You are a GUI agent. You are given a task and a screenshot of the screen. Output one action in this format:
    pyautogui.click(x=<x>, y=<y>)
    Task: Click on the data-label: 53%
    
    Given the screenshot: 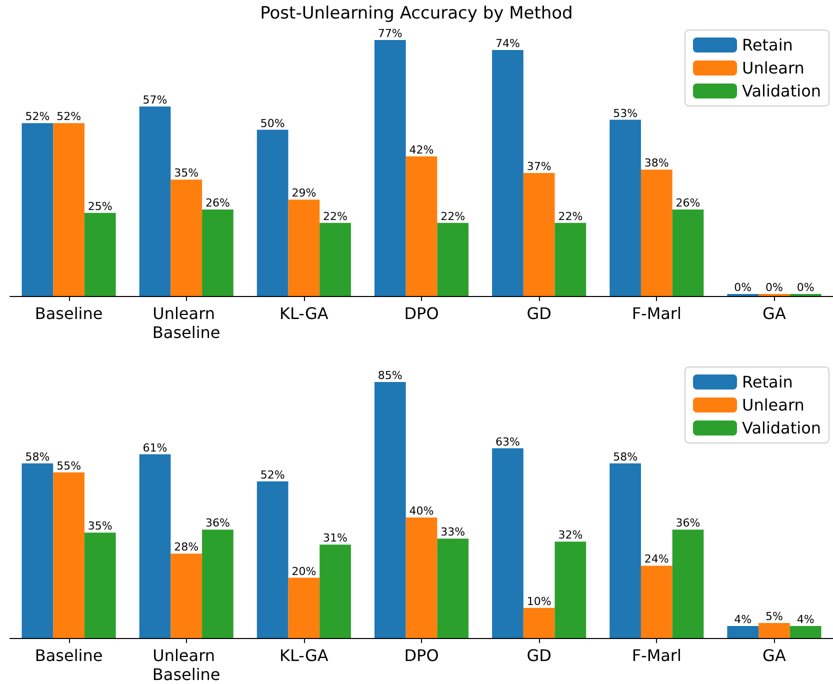 What is the action you would take?
    pyautogui.click(x=625, y=113)
    